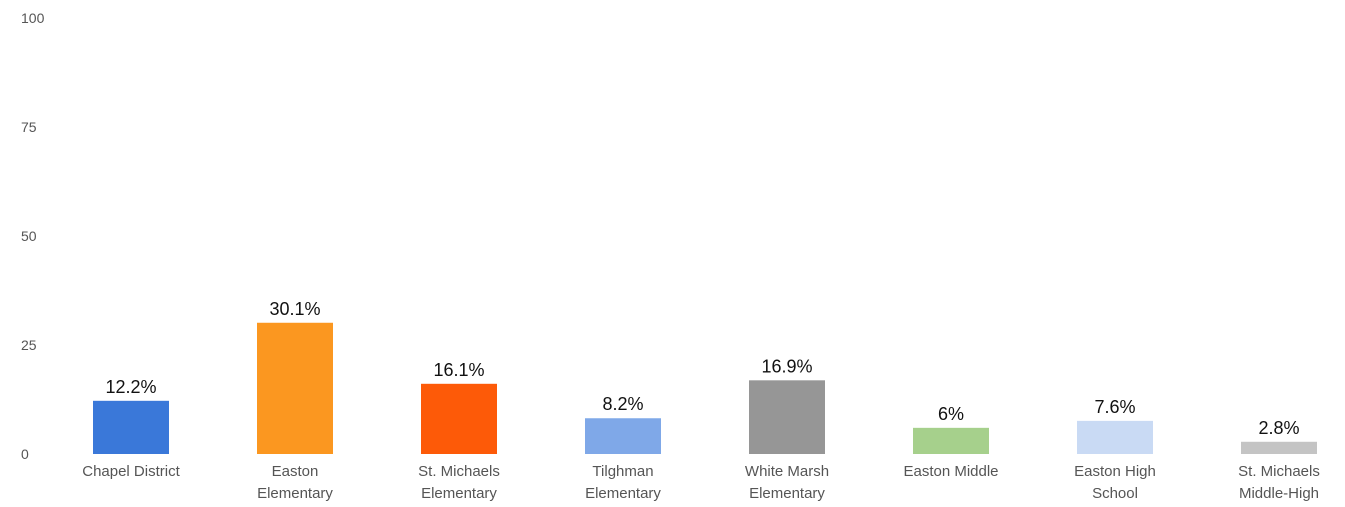  What do you see at coordinates (131, 471) in the screenshot?
I see `x-tick-label: Chapel District` at bounding box center [131, 471].